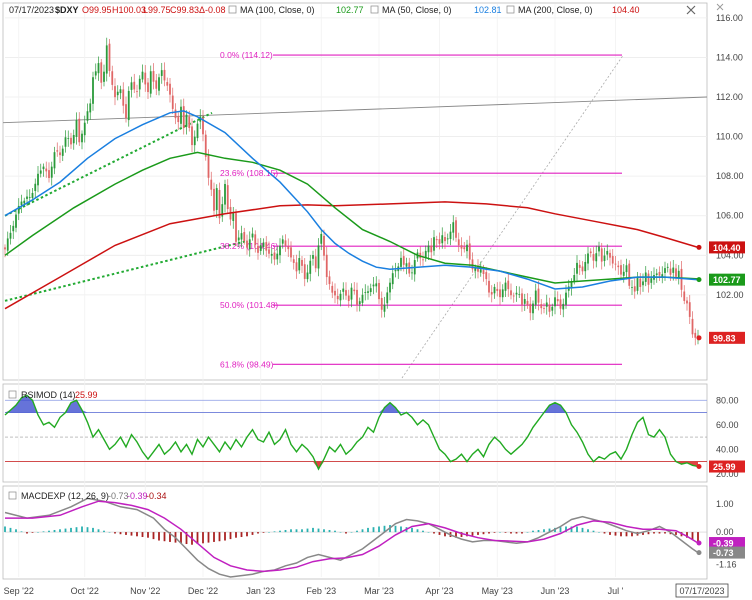  What do you see at coordinates (232, 9) in the screenshot?
I see `ma100-visibility-checkbox` at bounding box center [232, 9].